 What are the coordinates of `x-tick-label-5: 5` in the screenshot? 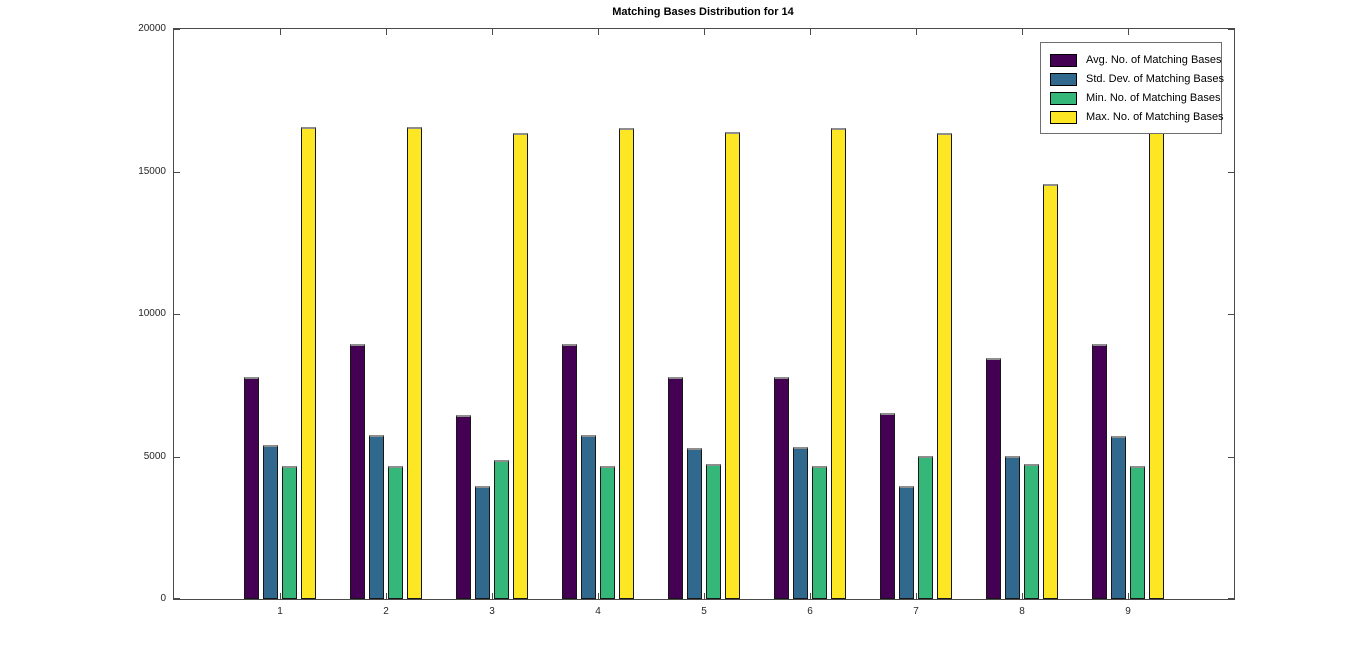 It's located at (704, 611).